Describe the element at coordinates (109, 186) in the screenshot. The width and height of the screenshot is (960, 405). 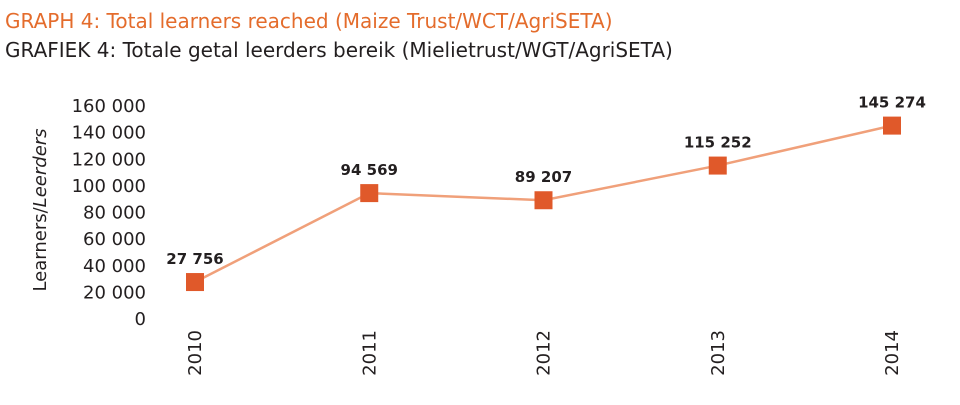
I see `y-tick-label: 100 000` at that location.